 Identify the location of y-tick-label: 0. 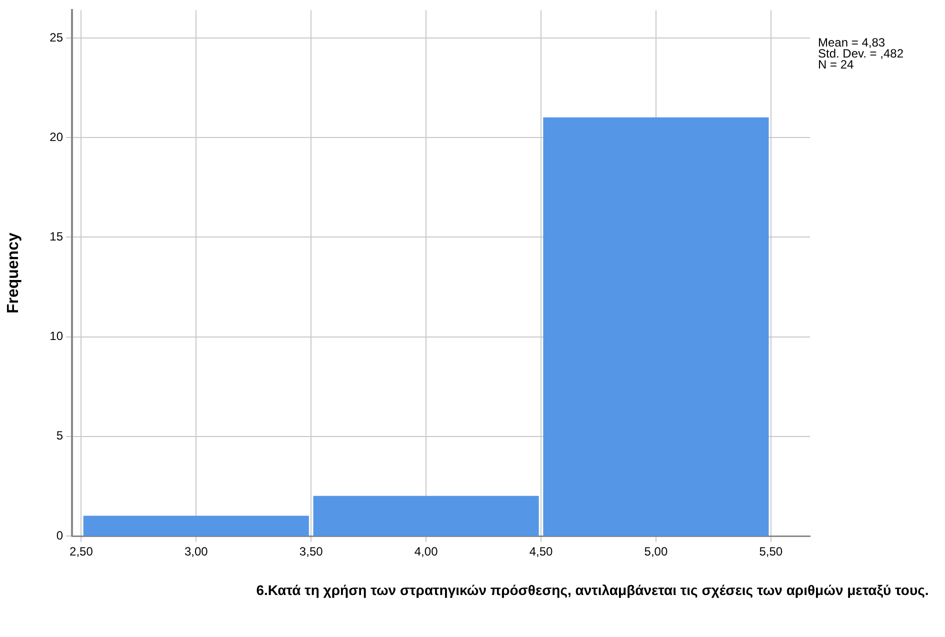
(60, 535).